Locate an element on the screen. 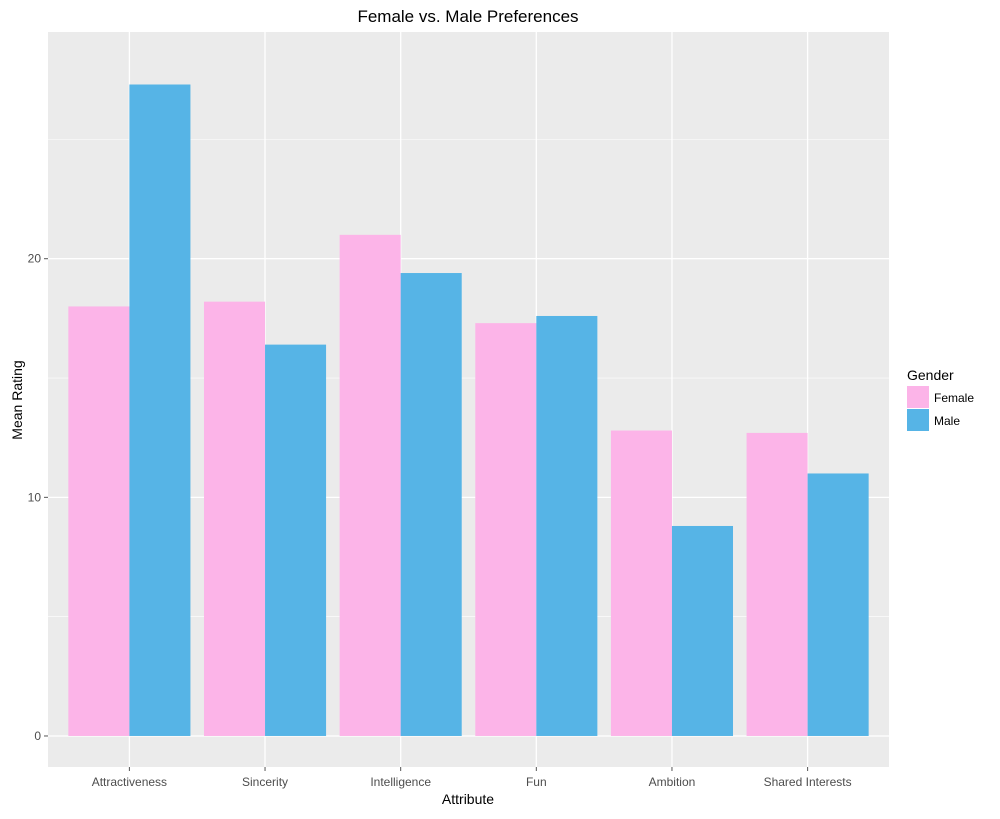  chart-title: Female vs. Male Preferences is located at coordinates (467, 16).